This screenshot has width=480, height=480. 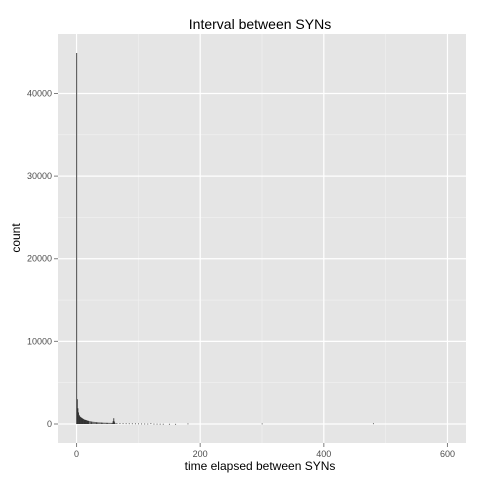 What do you see at coordinates (447, 454) in the screenshot?
I see `x-tick-label: 600` at bounding box center [447, 454].